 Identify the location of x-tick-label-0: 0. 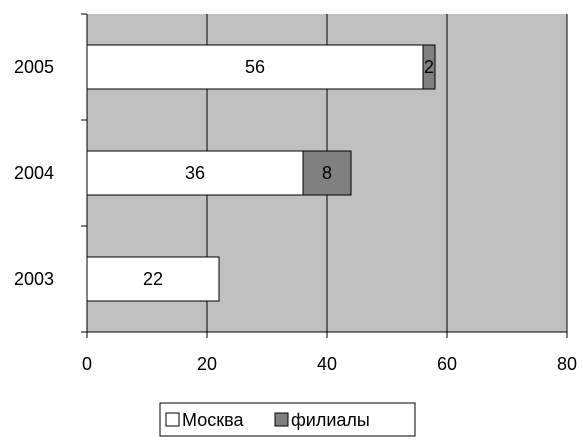
(87, 364).